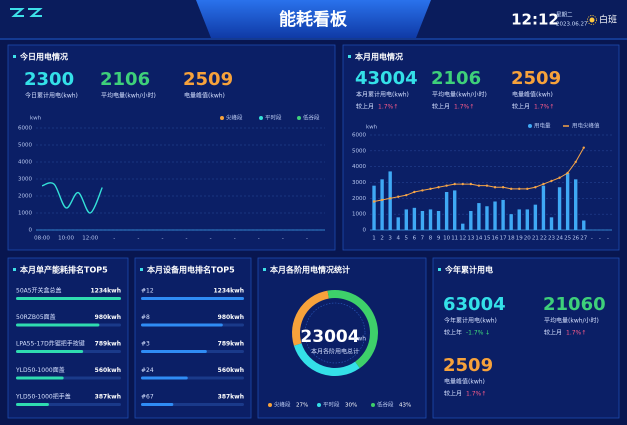 The image size is (627, 425). I want to click on x-tick-label: 23, so click(551, 239).